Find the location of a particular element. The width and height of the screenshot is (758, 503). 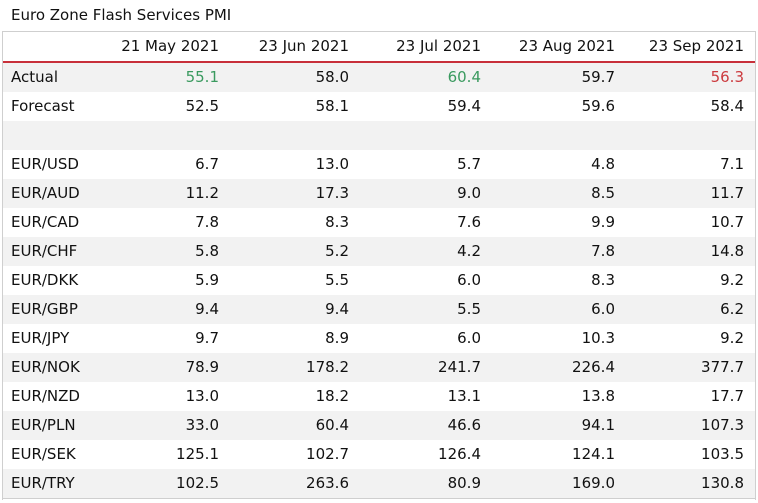

table-cell: 9.0 is located at coordinates (415, 193).